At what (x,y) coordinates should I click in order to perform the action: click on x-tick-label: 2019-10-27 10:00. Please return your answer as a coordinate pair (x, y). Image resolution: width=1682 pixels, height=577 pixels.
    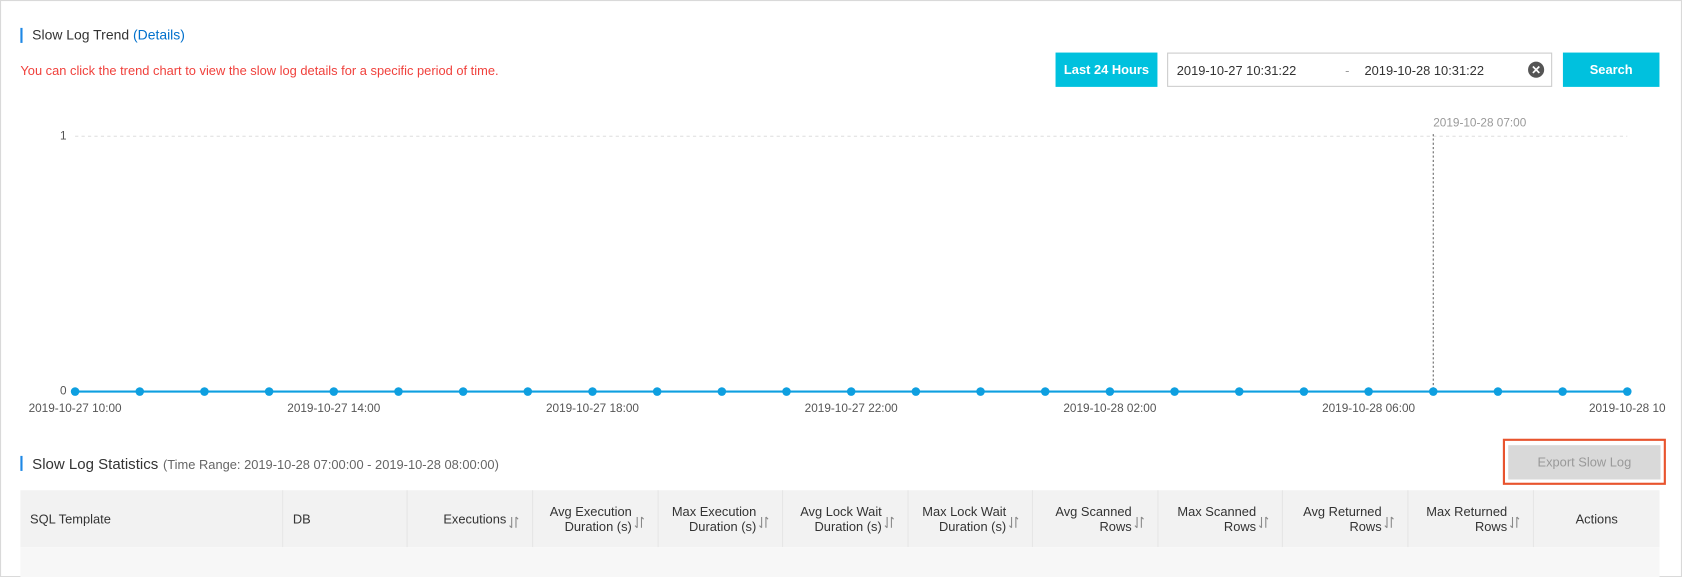
    Looking at the image, I should click on (75, 408).